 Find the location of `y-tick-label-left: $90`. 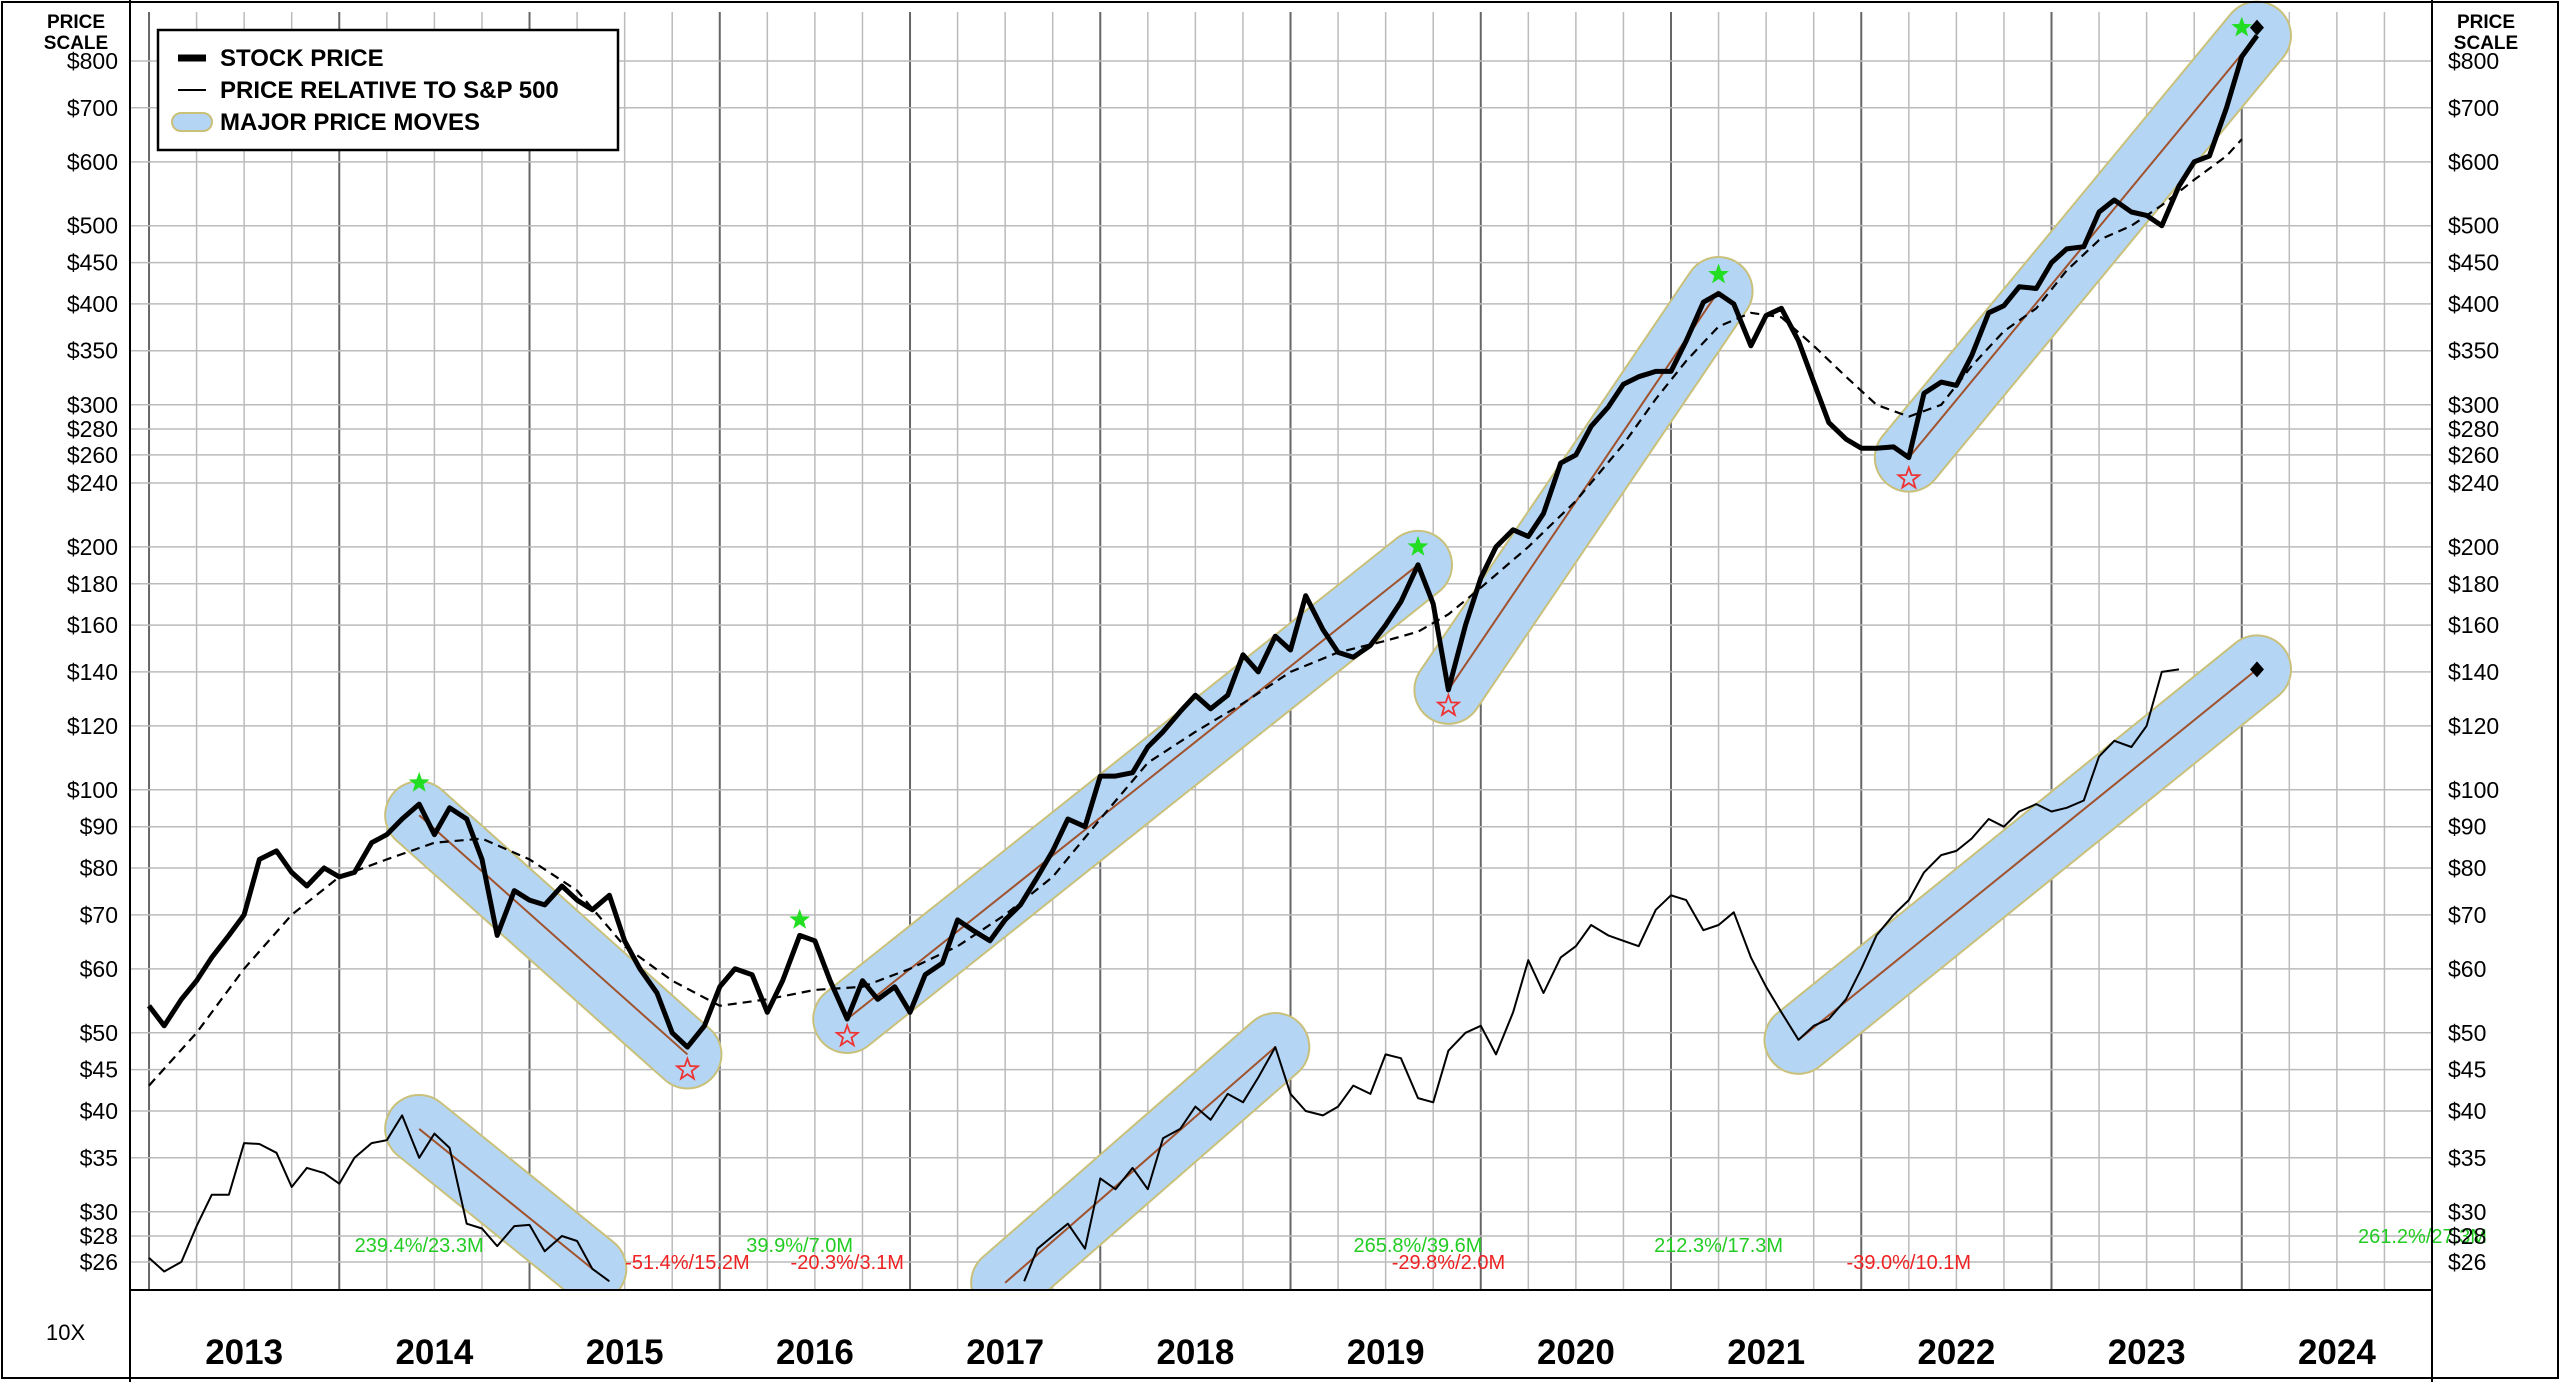

y-tick-label-left: $90 is located at coordinates (99, 827).